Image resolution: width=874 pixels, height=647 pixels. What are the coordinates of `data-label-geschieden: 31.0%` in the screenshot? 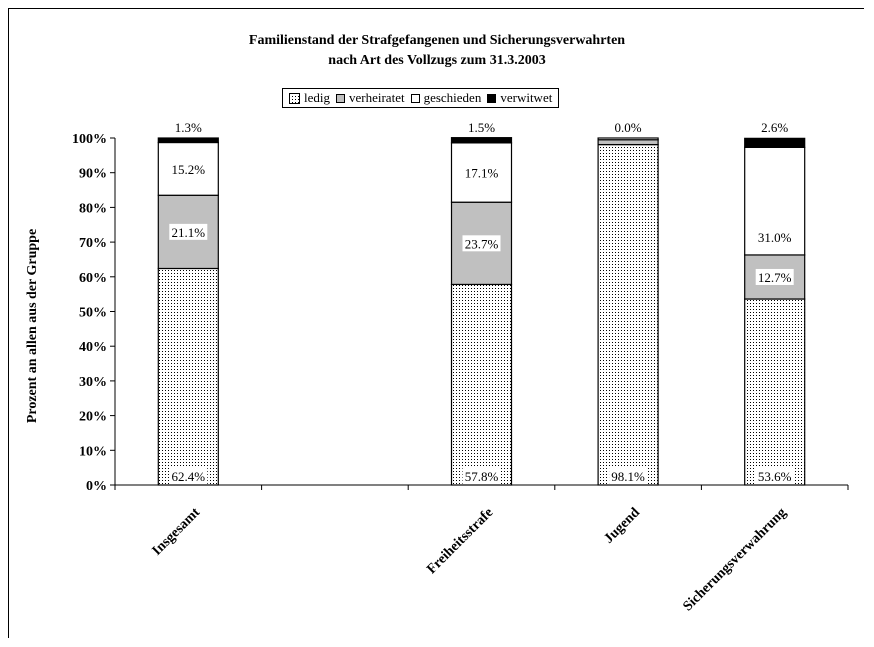 It's located at (775, 237).